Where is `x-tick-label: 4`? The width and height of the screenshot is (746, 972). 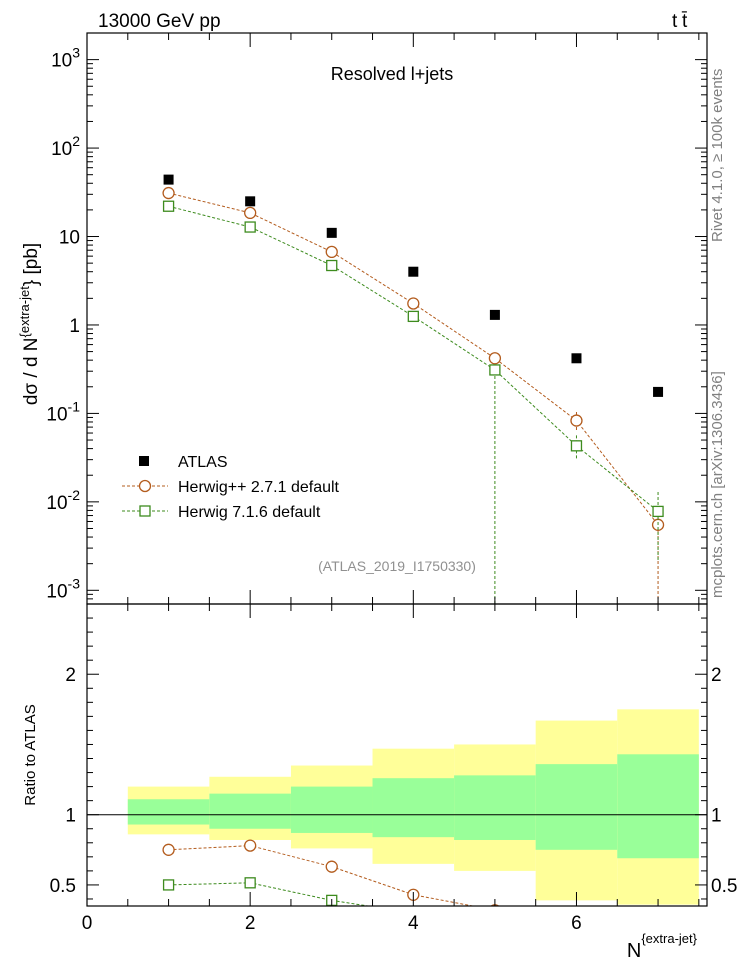
x-tick-label: 4 is located at coordinates (413, 923).